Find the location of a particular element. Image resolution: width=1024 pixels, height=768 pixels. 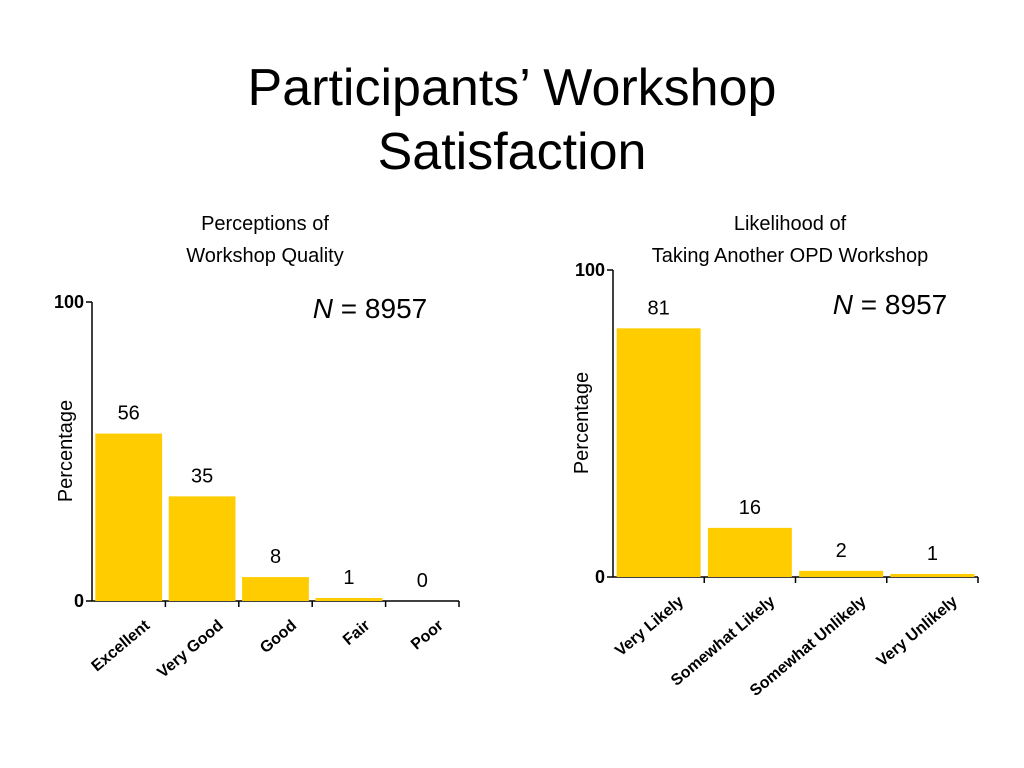

data-label: 16 is located at coordinates (750, 508).